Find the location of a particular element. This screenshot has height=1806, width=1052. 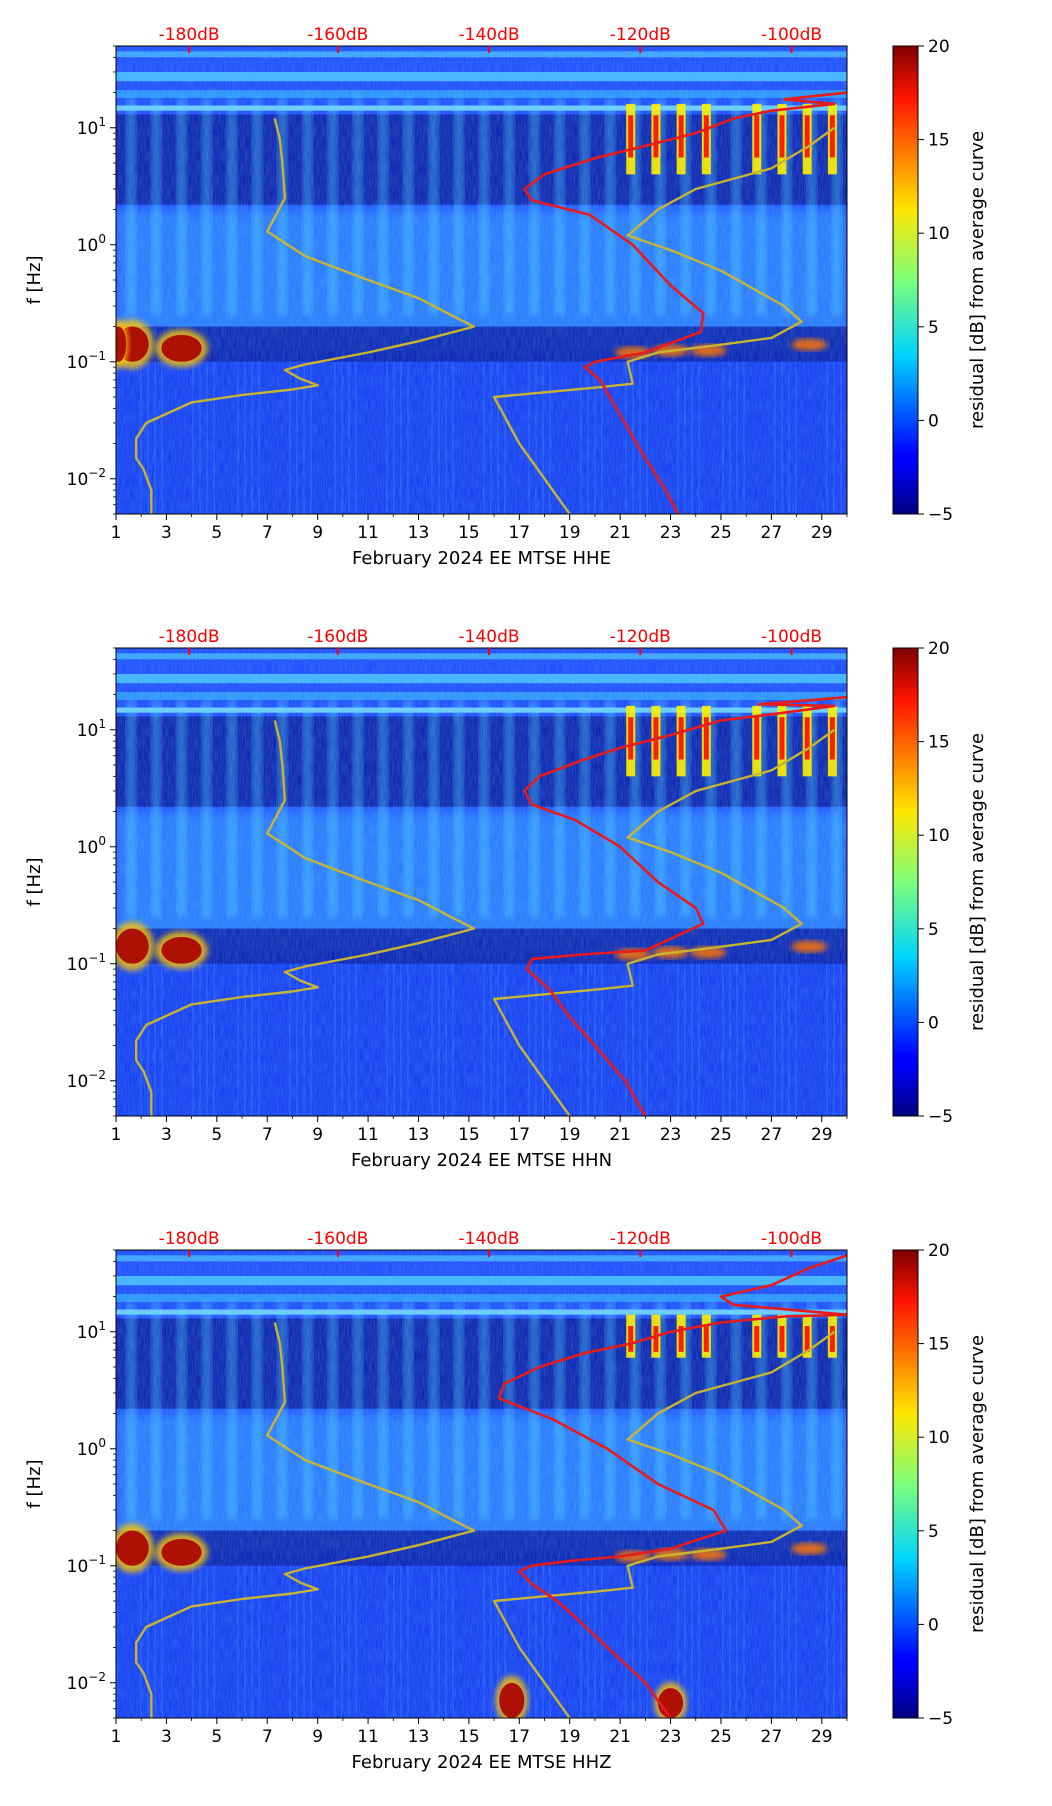

x-tick-label: 19 is located at coordinates (570, 1135).